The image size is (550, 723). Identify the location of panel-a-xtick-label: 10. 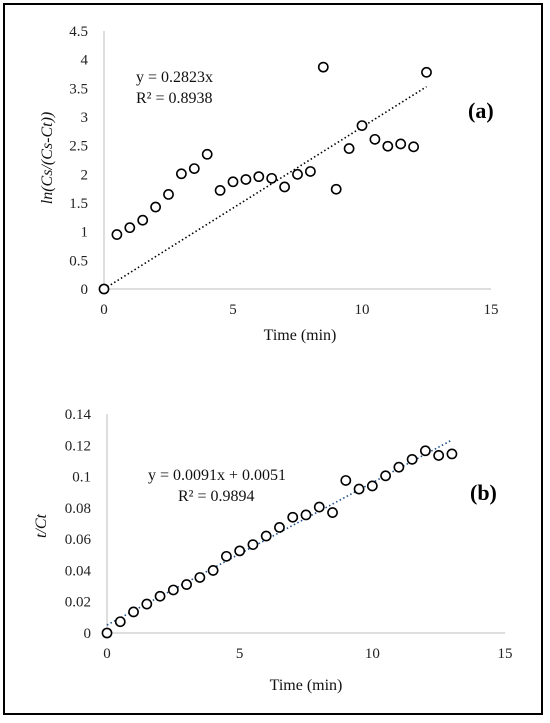
(362, 310).